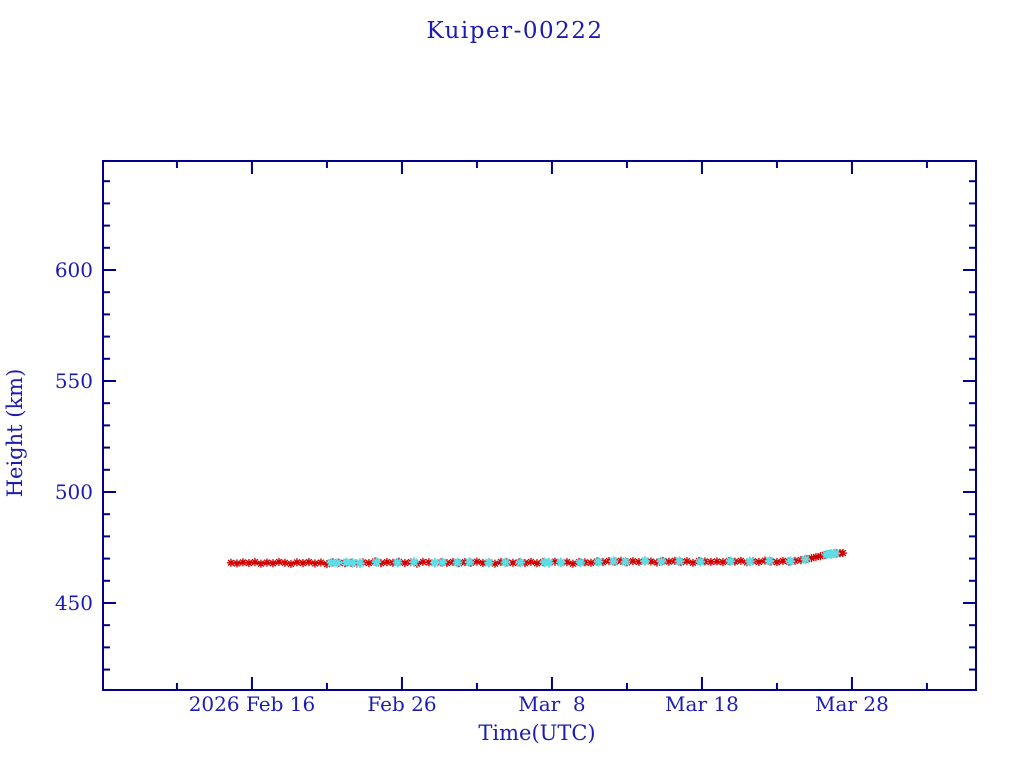 Image resolution: width=1024 pixels, height=768 pixels. What do you see at coordinates (15, 433) in the screenshot?
I see `y-axis-label: Height (km)` at bounding box center [15, 433].